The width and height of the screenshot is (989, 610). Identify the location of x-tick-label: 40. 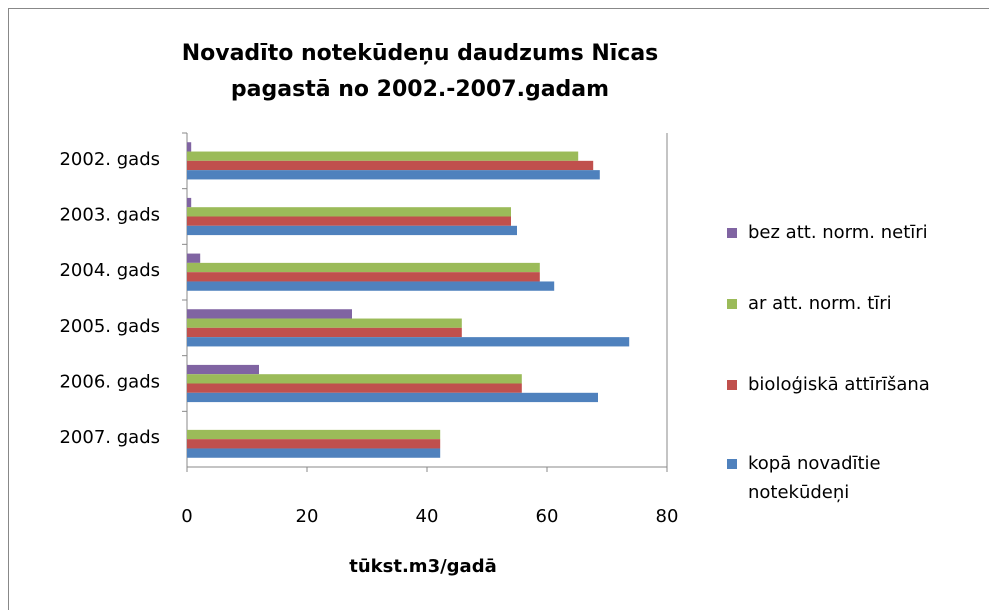
(427, 516).